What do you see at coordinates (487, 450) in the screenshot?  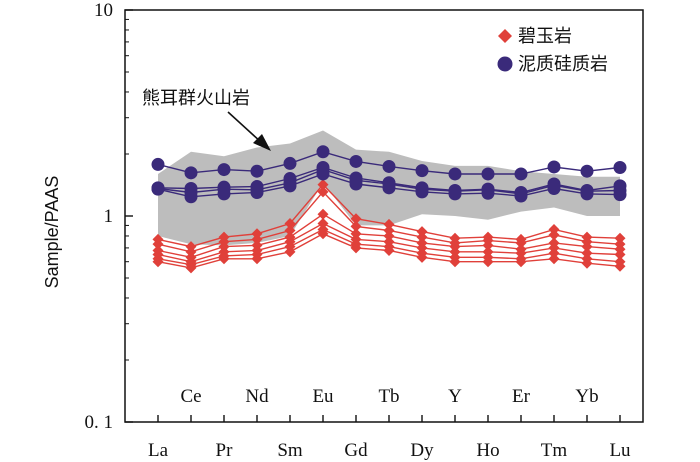 I see `x-tick-label: Ho` at bounding box center [487, 450].